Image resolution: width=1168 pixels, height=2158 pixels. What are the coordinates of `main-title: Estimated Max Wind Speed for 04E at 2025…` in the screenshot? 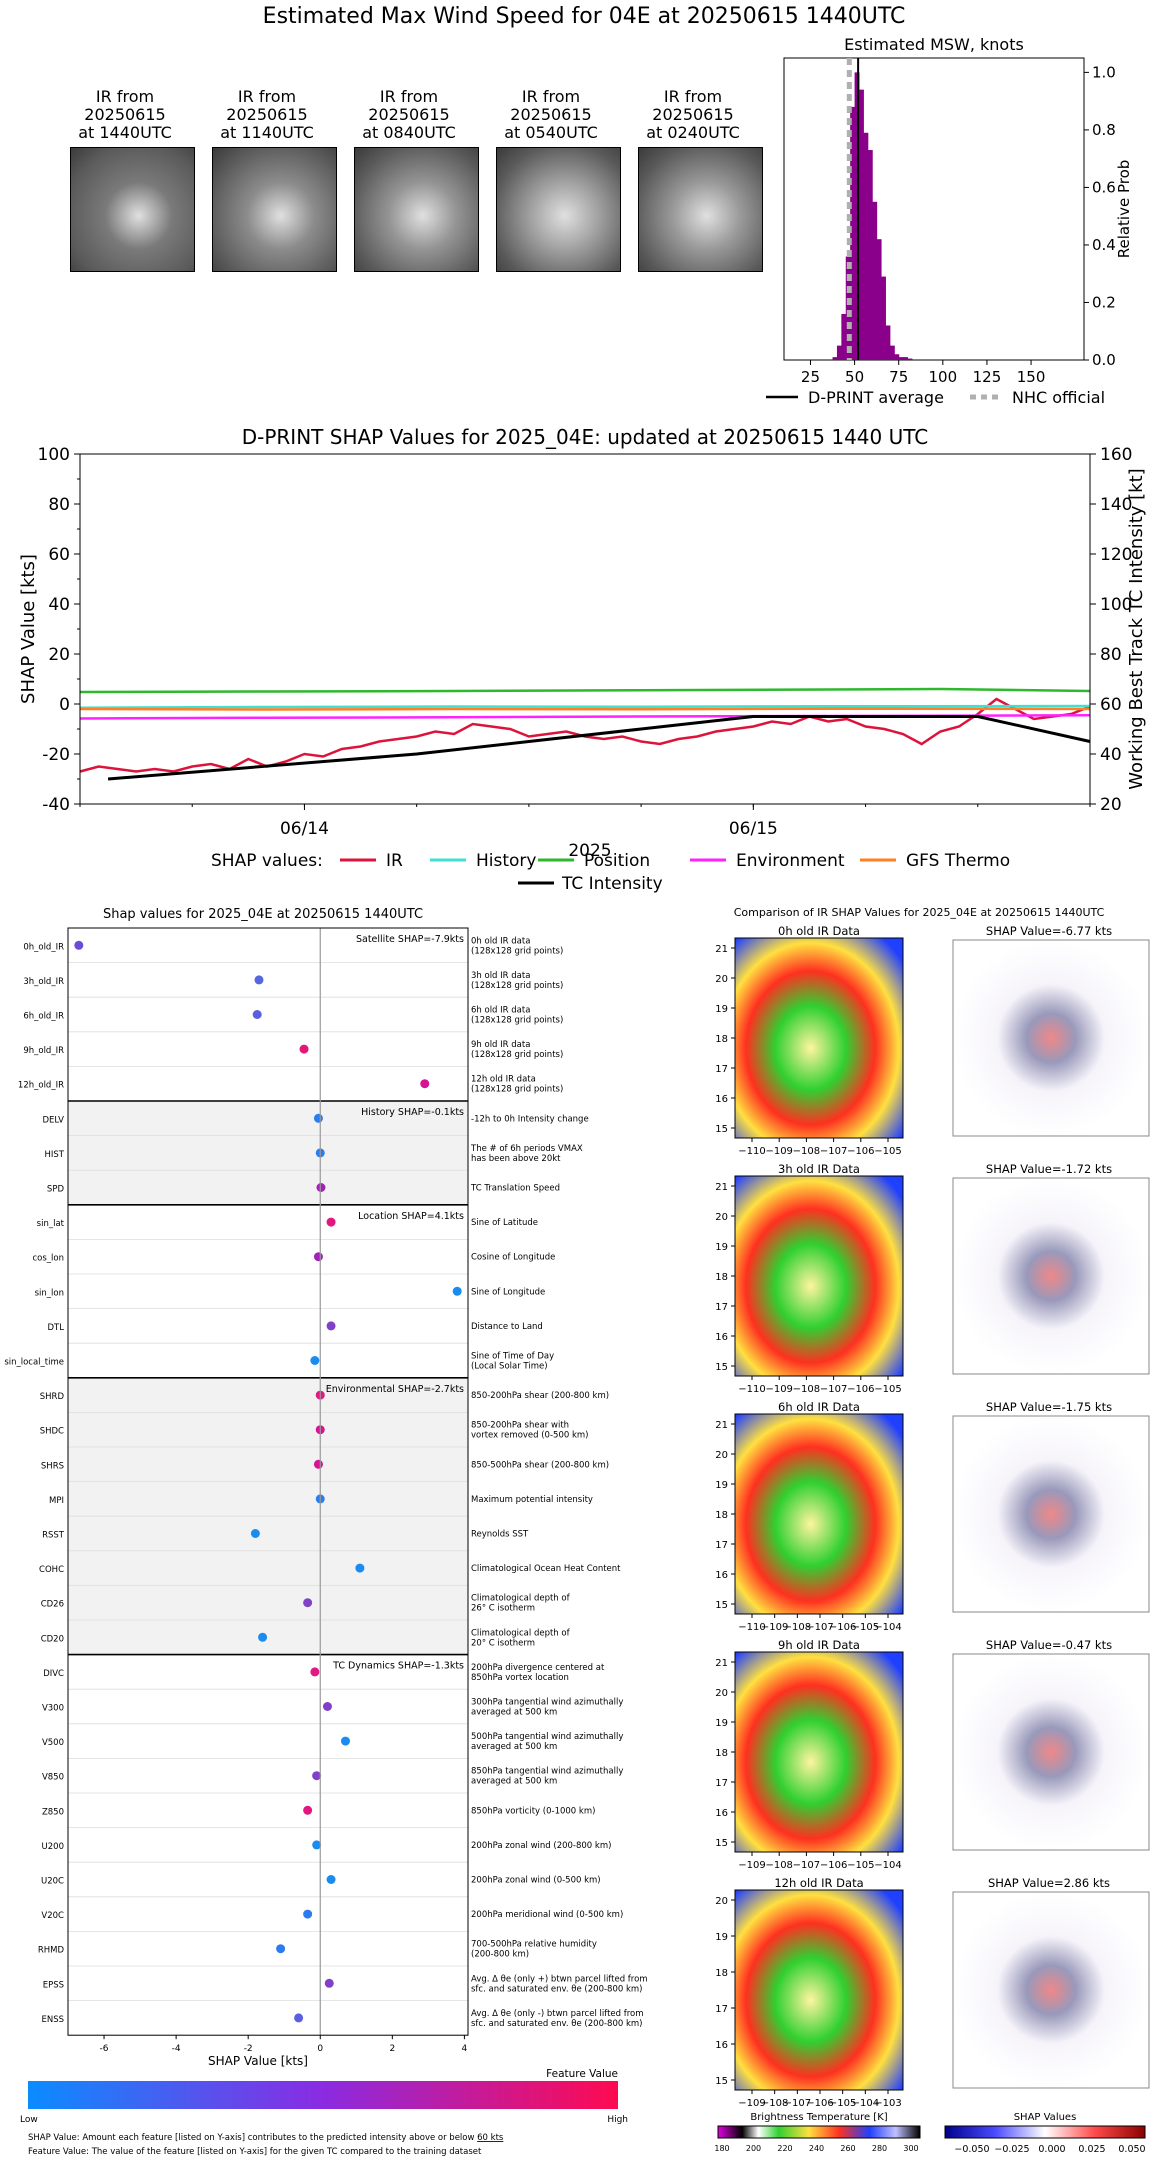 It's located at (584, 16).